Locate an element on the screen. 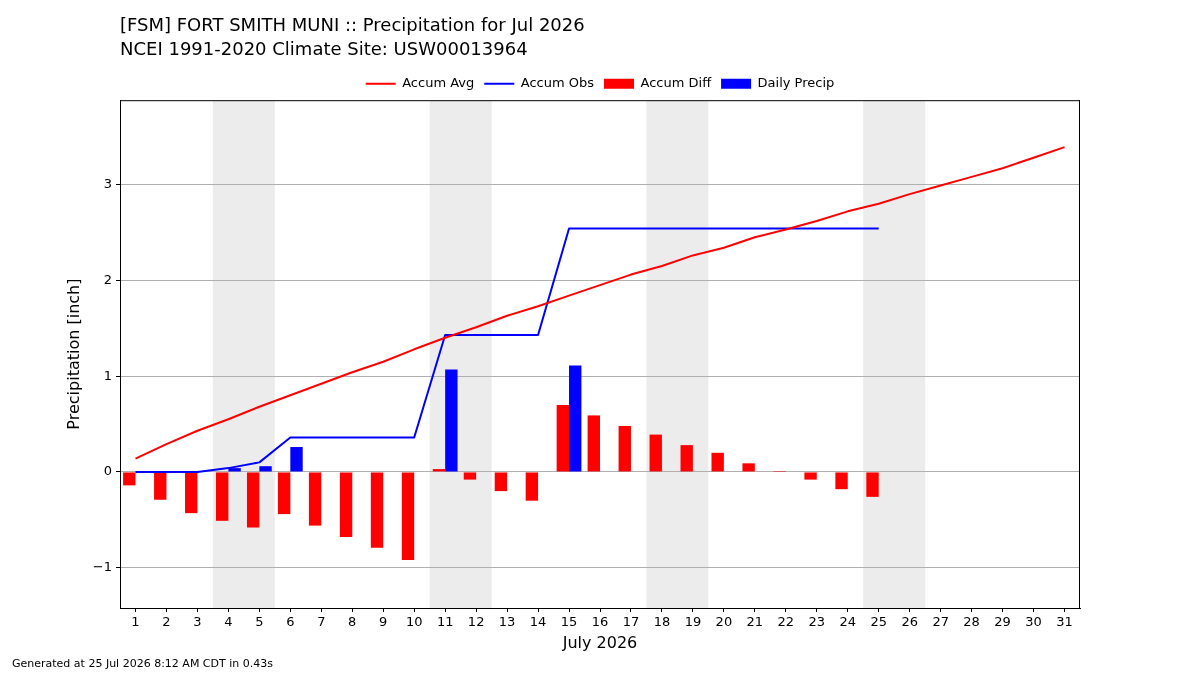 Image resolution: width=1200 pixels, height=675 pixels. x-tick-label: 3 is located at coordinates (197, 622).